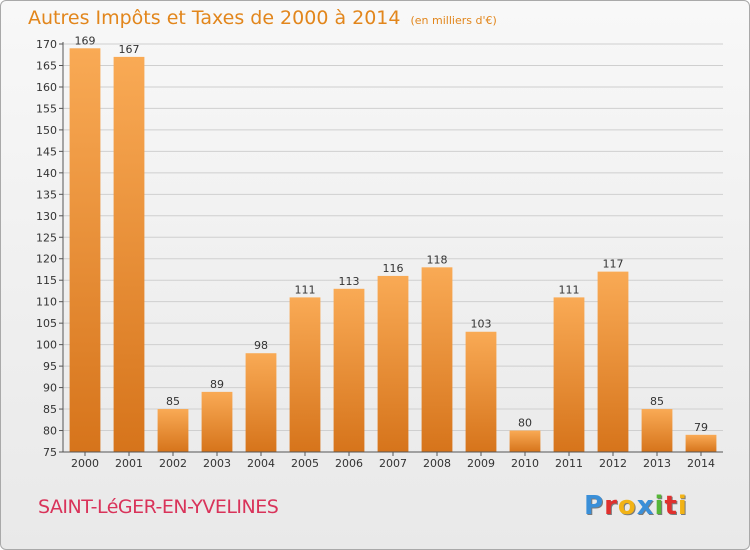 This screenshot has width=750, height=550. Describe the element at coordinates (261, 345) in the screenshot. I see `bar-value-label: 98` at that location.